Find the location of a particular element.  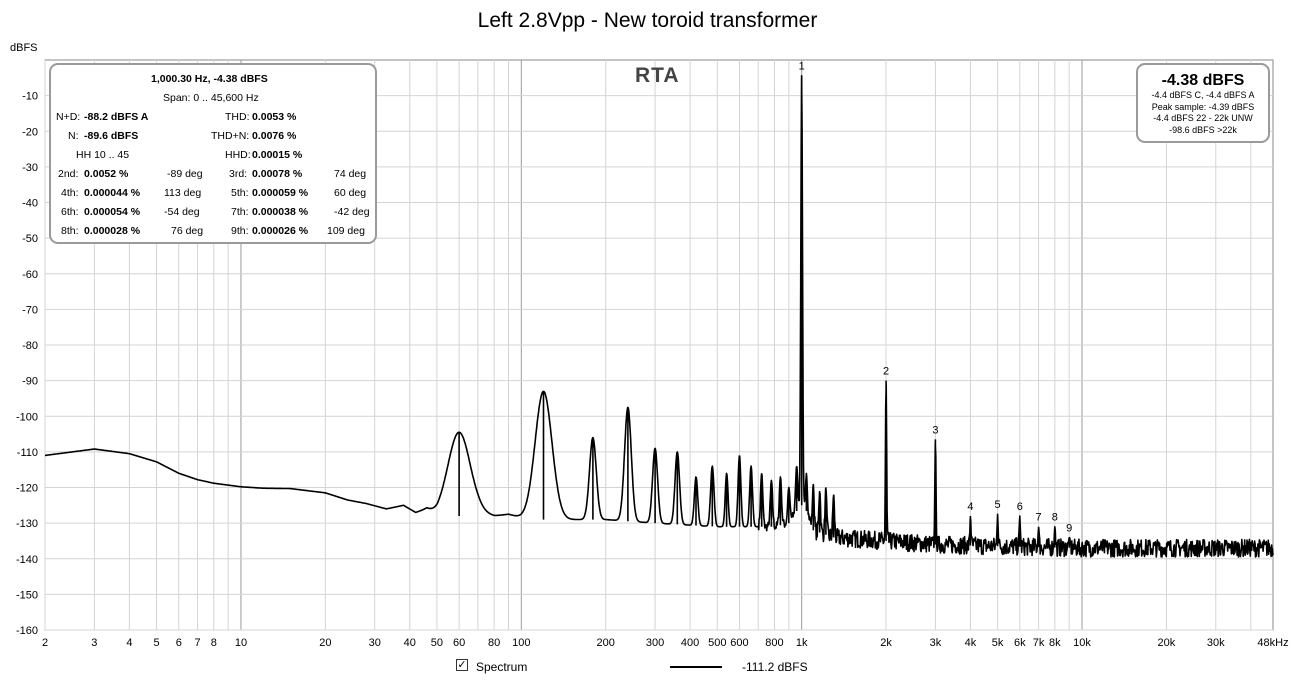

harmonic-marker-label: 7 is located at coordinates (1039, 518).